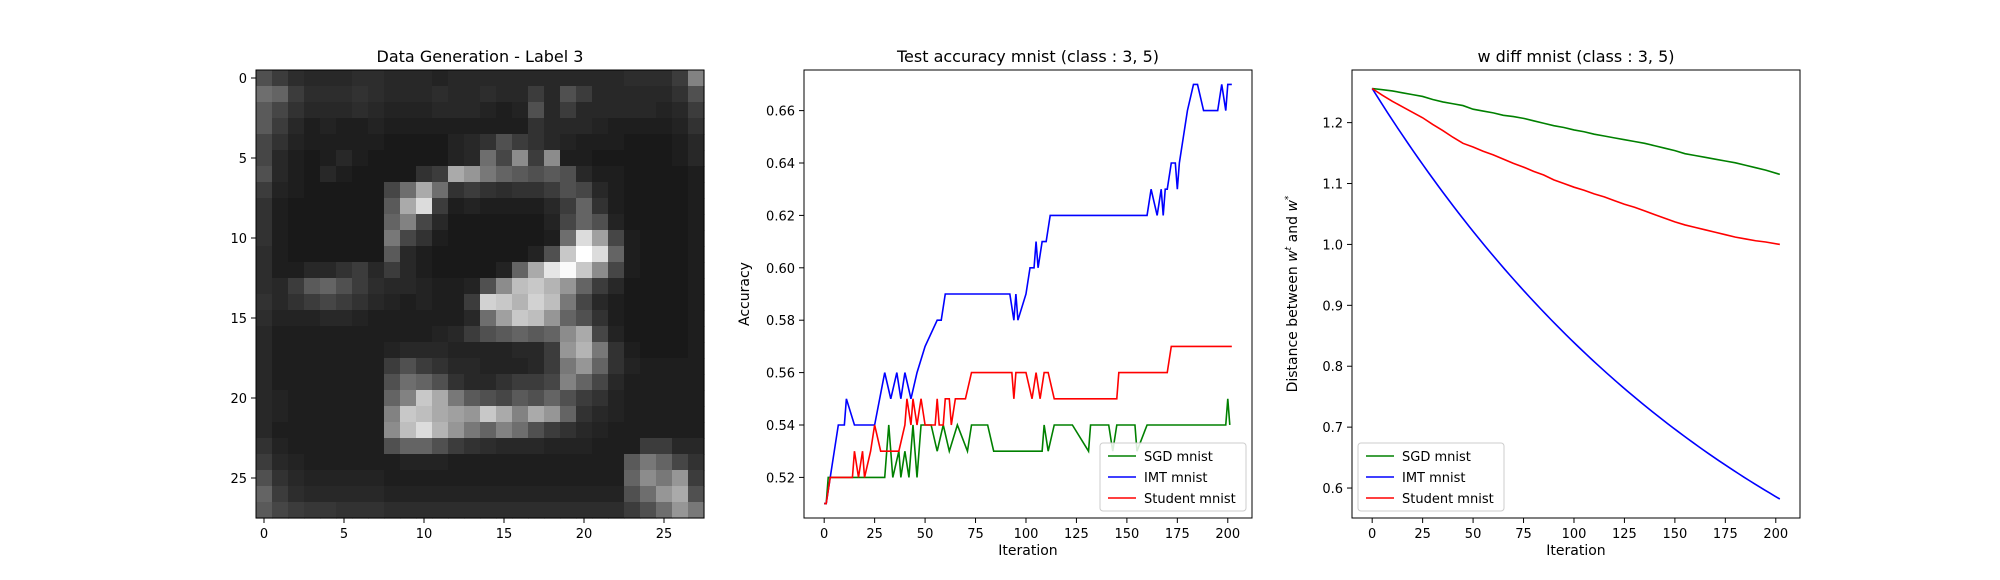  Describe the element at coordinates (874, 534) in the screenshot. I see `x-tick-label: 25` at that location.